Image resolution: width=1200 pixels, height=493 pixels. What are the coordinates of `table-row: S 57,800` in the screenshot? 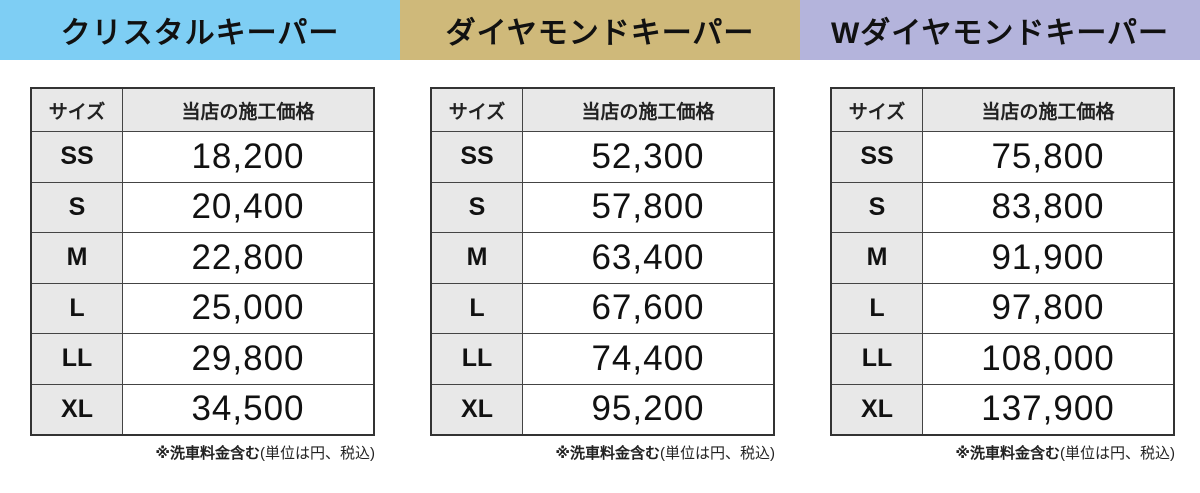 It's located at (602, 207).